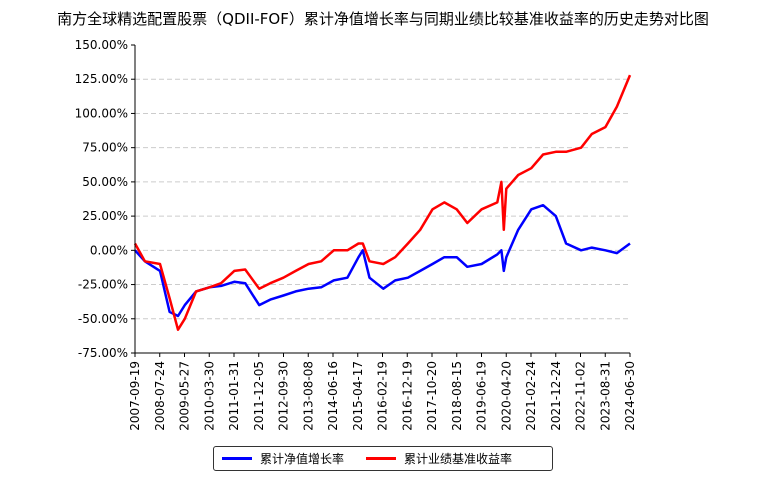 The image size is (766, 480). I want to click on x-tick-label: 2012-09-30, so click(284, 396).